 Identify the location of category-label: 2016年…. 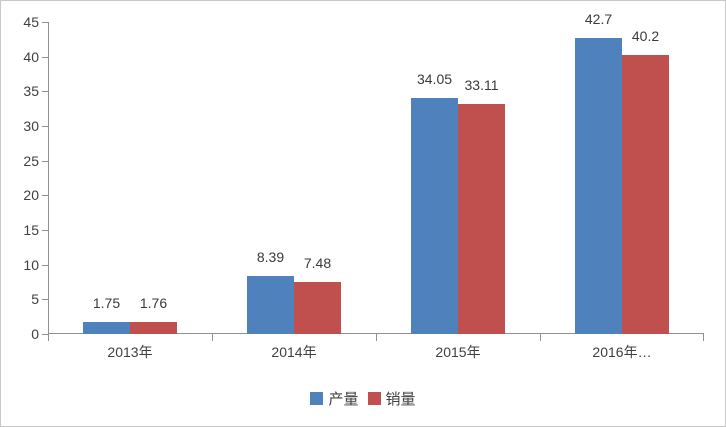
(622, 352).